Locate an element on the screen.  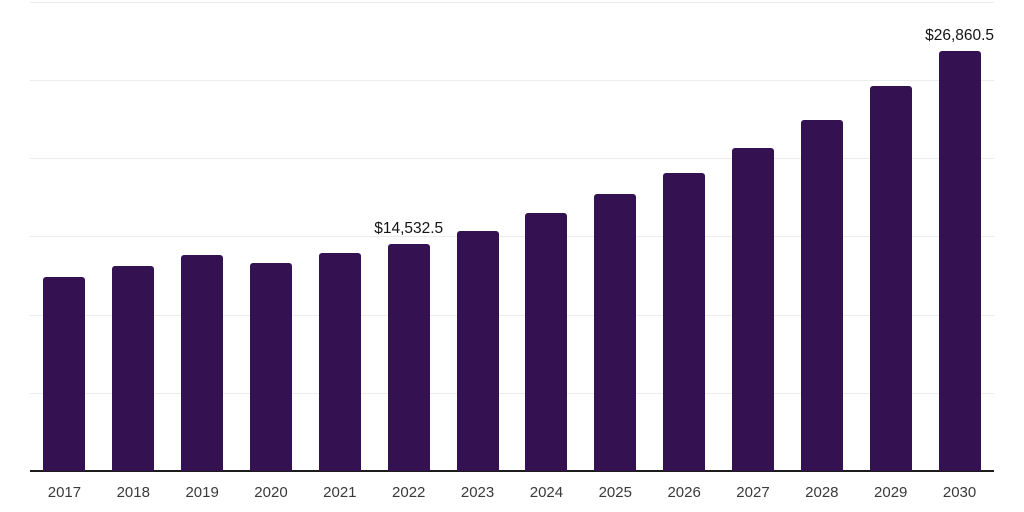
bar-2024 is located at coordinates (546, 342).